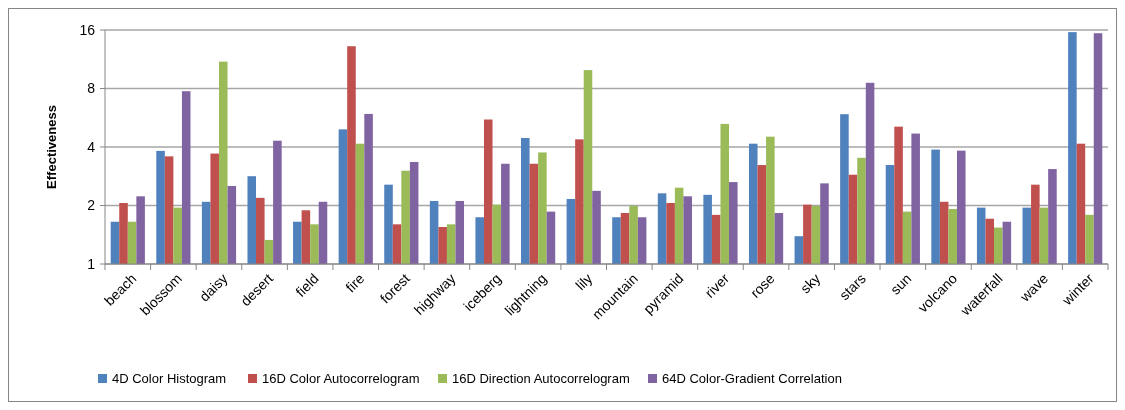  Describe the element at coordinates (752, 379) in the screenshot. I see `legend-label: 64D Color-Gradient Correlation` at that location.